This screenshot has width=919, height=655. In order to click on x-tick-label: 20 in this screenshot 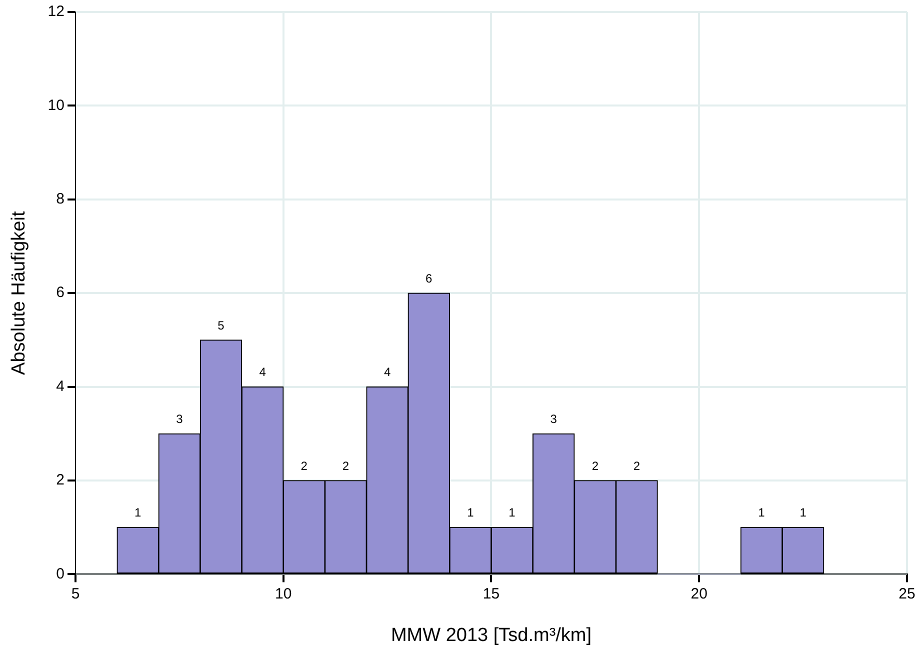, I will do `click(699, 593)`.